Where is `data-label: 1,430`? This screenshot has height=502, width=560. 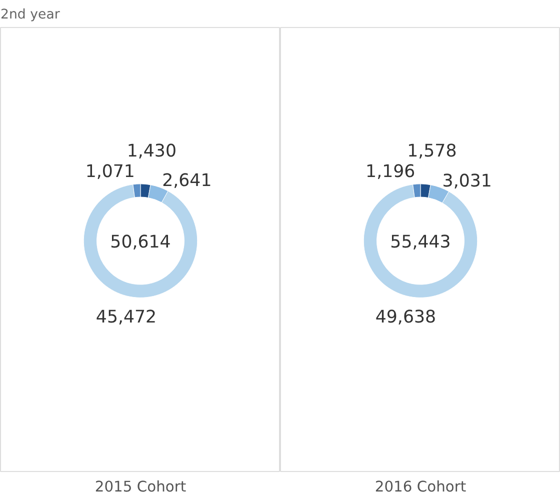
data-label: 1,430 is located at coordinates (151, 152).